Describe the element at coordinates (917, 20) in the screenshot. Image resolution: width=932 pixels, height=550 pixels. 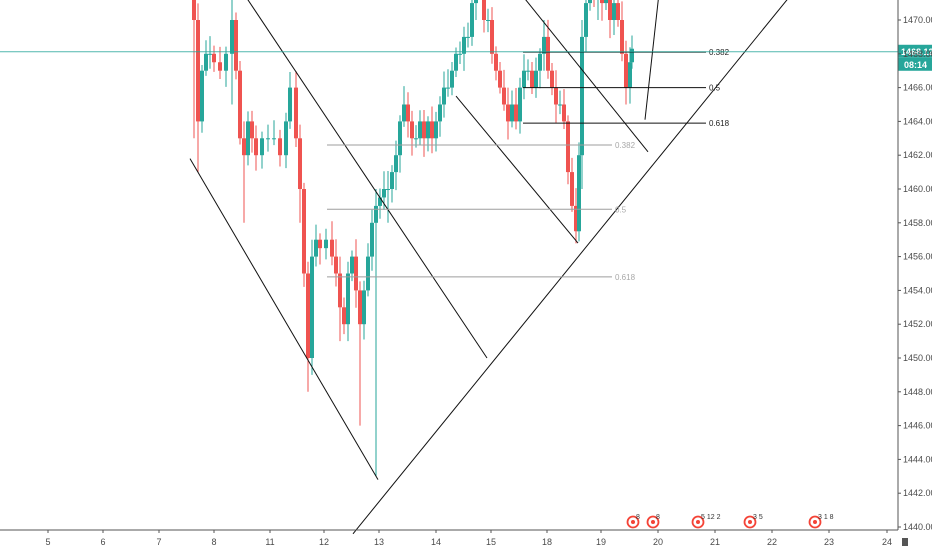
I see `y-tick-label: 1470.00` at that location.